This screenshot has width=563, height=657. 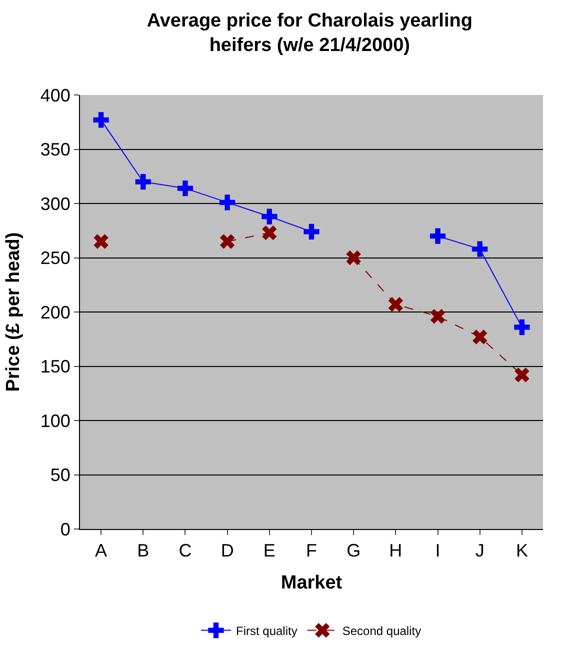 I want to click on x-tick-label: A, so click(x=101, y=550).